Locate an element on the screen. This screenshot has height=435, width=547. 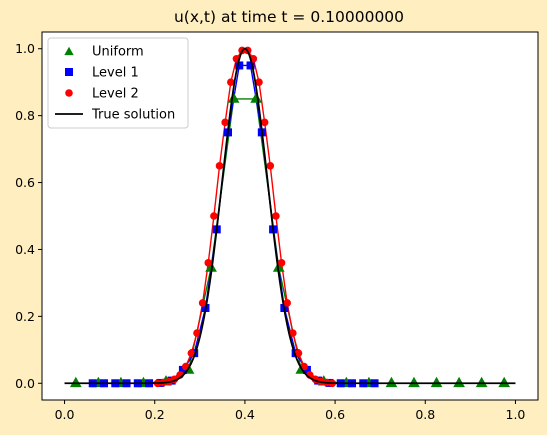
x-tick-label: 0.4 is located at coordinates (245, 414).